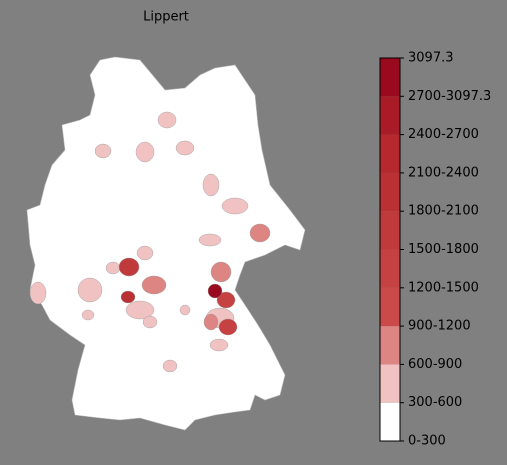 The height and width of the screenshot is (465, 507). I want to click on colorbar-label: 900-1200, so click(439, 326).